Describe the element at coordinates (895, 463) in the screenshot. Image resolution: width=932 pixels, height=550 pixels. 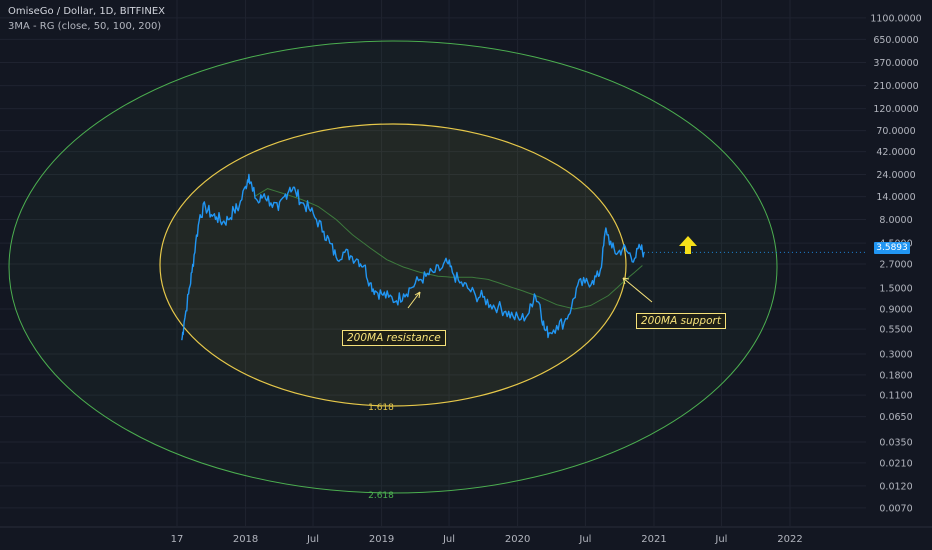
I see `y-tick-label: 0.0210` at that location.